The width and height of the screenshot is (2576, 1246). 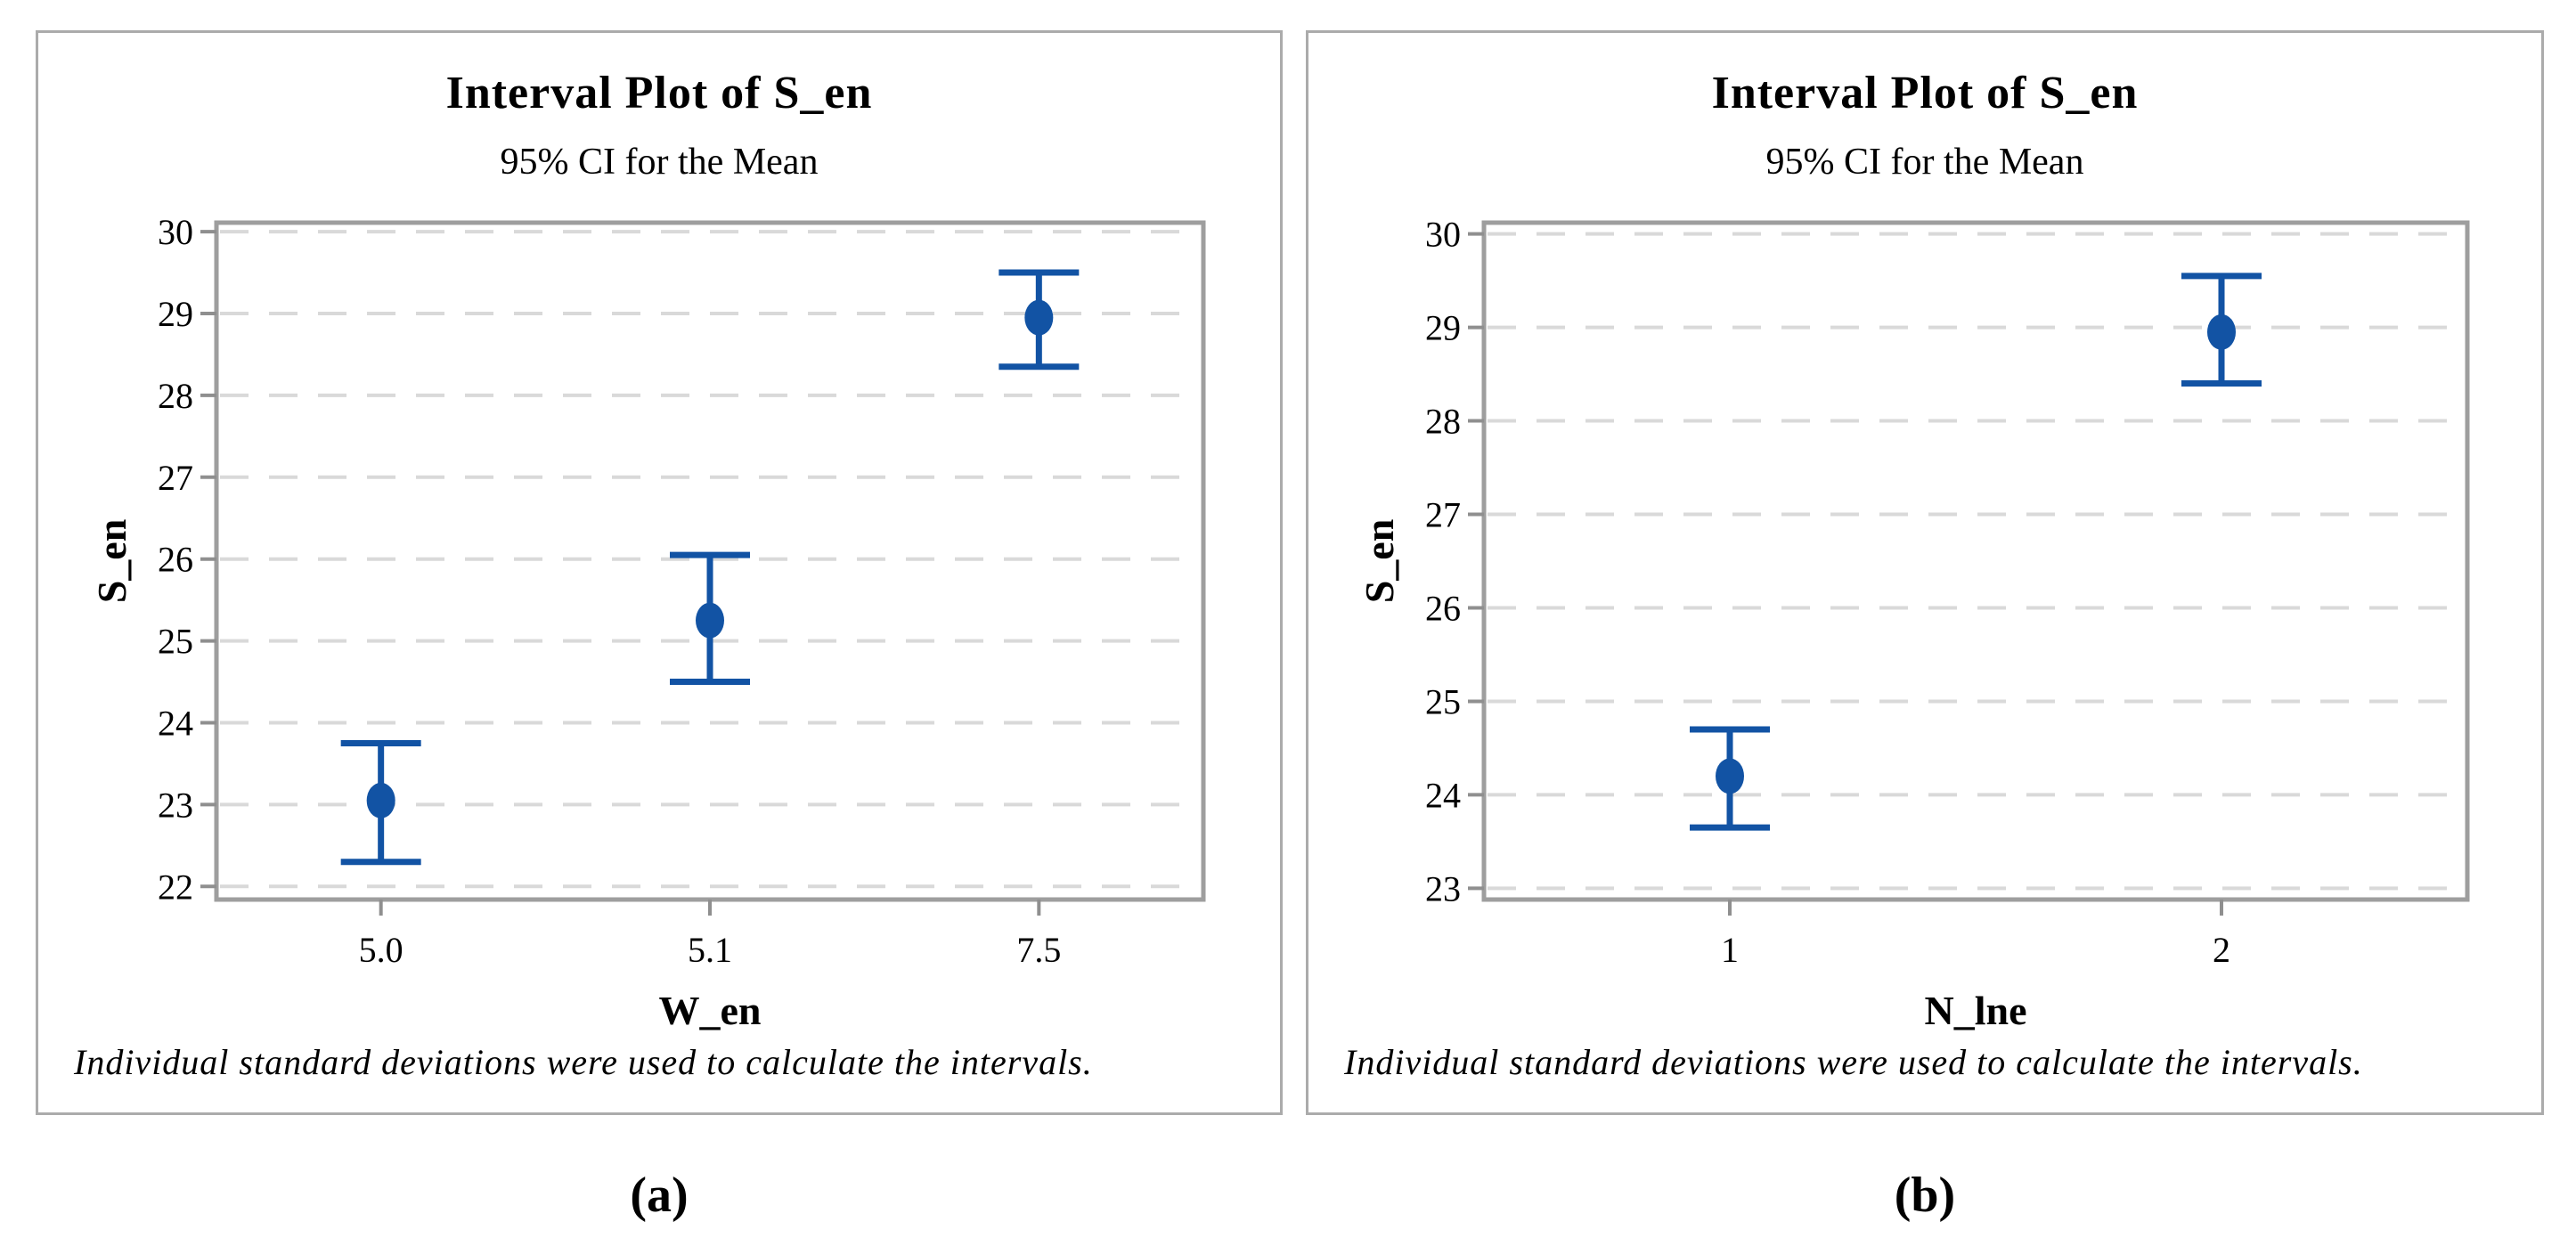 What do you see at coordinates (1039, 950) in the screenshot?
I see `x-tick-label: 7.5` at bounding box center [1039, 950].